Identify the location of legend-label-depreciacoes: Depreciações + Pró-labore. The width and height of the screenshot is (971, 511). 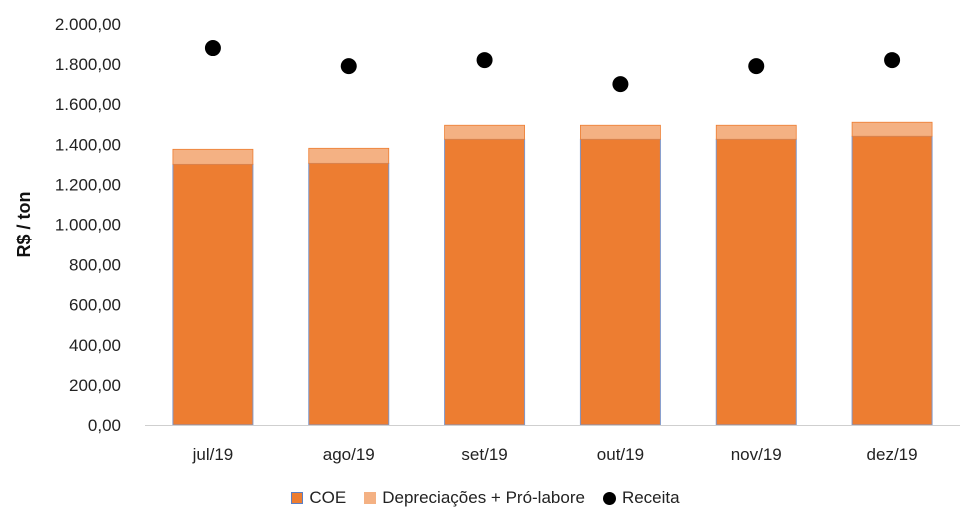
(483, 498).